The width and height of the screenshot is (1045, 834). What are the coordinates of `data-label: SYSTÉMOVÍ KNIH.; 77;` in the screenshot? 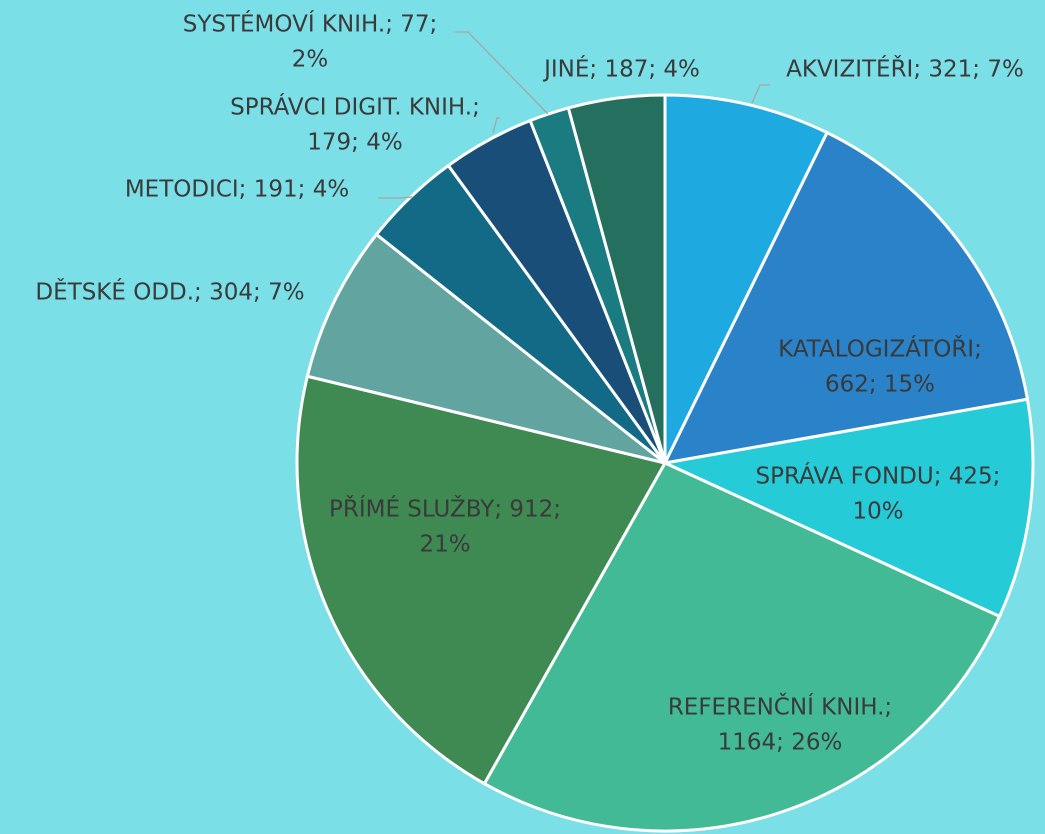 It's located at (310, 24).